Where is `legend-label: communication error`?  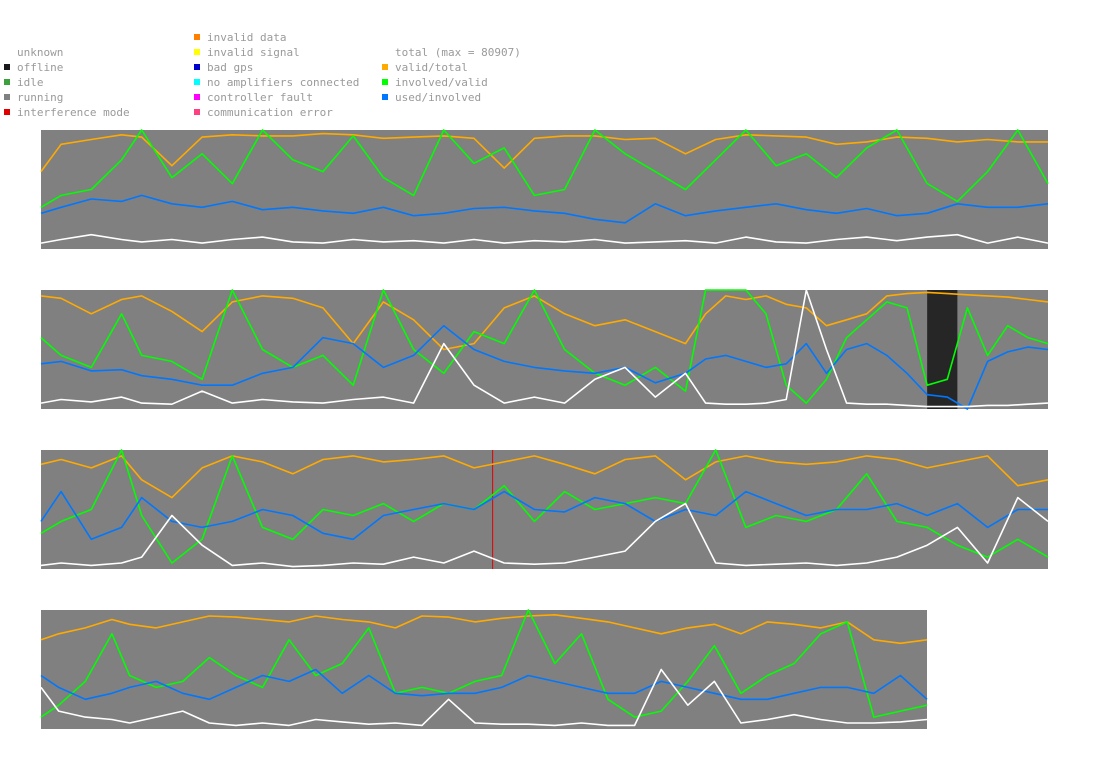 legend-label: communication error is located at coordinates (270, 112).